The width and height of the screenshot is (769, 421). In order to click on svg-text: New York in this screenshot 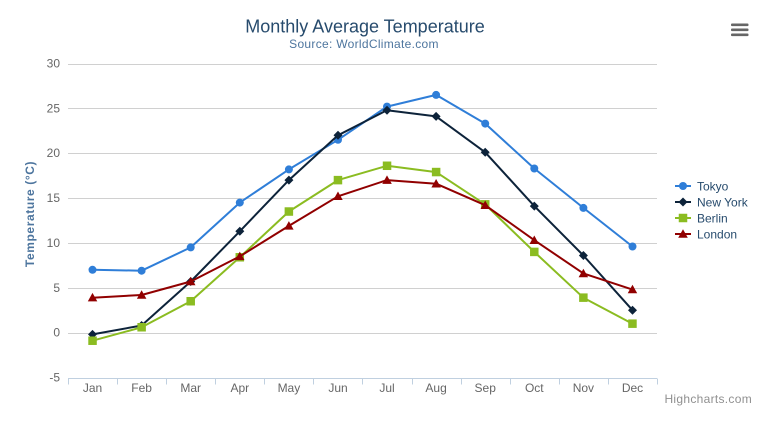, I will do `click(723, 203)`.